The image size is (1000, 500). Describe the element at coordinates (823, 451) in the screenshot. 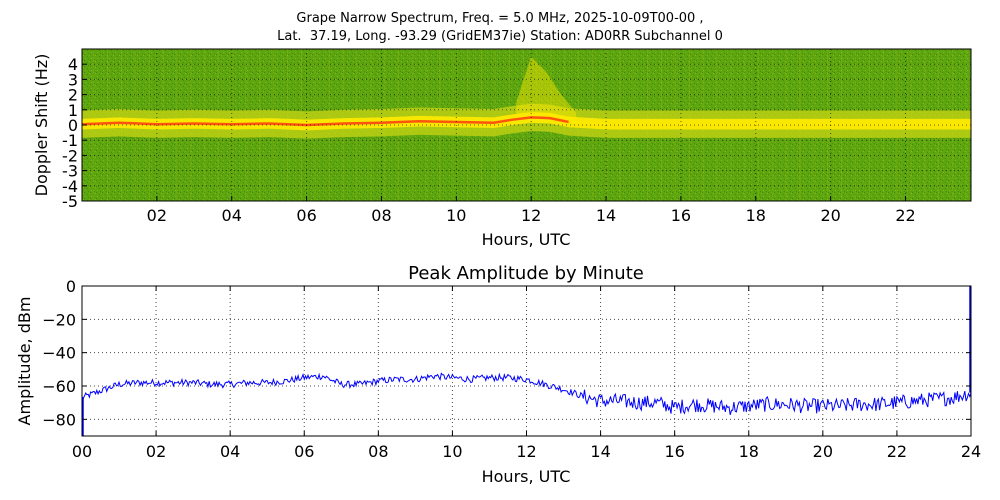

I see `amplitude-x-tick-label: 20` at that location.